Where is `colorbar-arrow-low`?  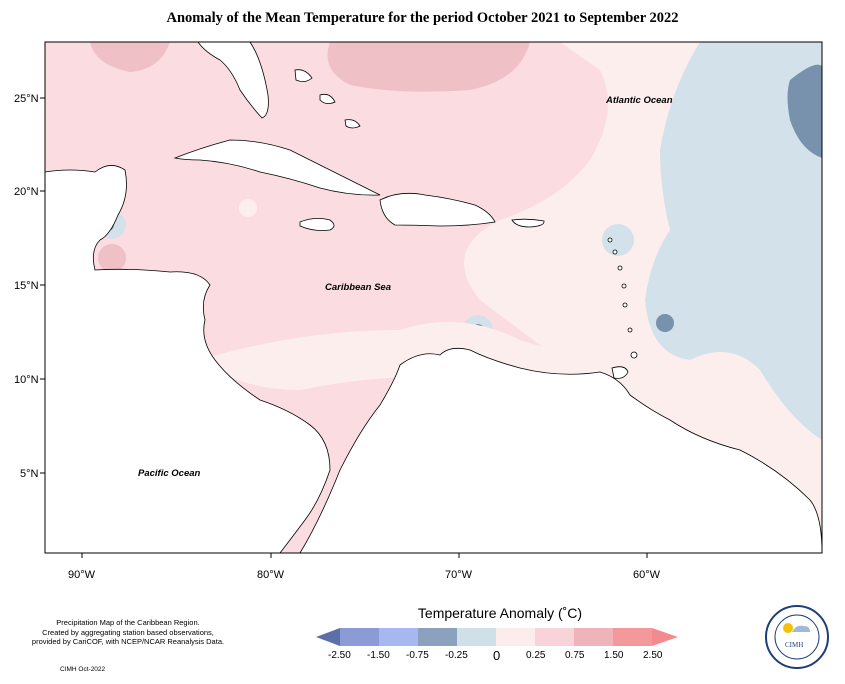
colorbar-arrow-low is located at coordinates (328, 637).